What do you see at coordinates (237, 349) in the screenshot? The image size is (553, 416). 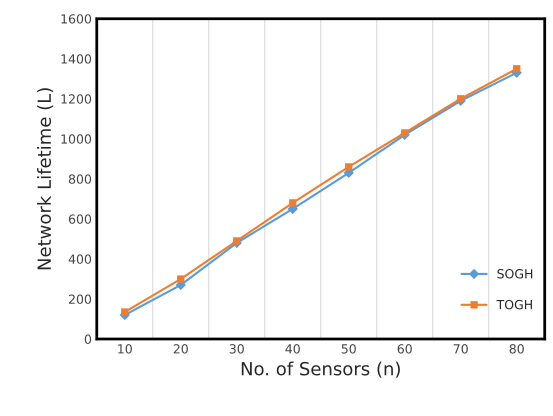 I see `x-tick-label: 30` at bounding box center [237, 349].